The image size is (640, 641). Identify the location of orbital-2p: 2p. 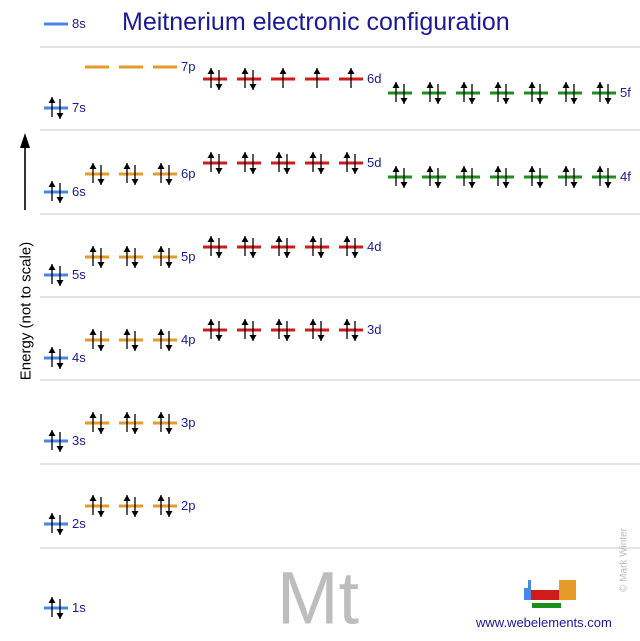
(140, 506).